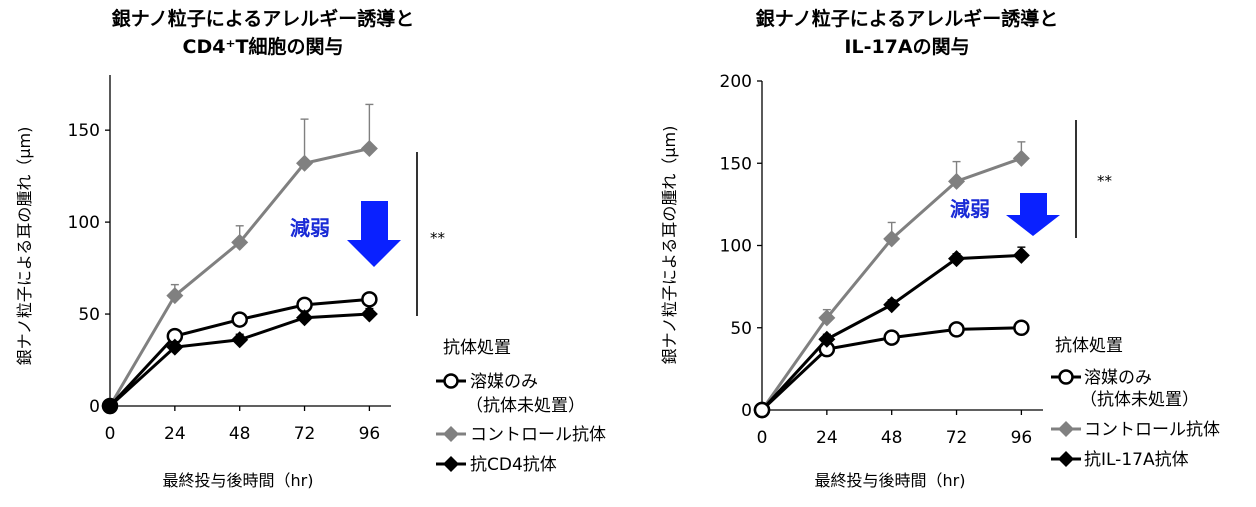 Image resolution: width=1256 pixels, height=507 pixels. What do you see at coordinates (736, 82) in the screenshot?
I see `y-tick-label: 200` at bounding box center [736, 82].